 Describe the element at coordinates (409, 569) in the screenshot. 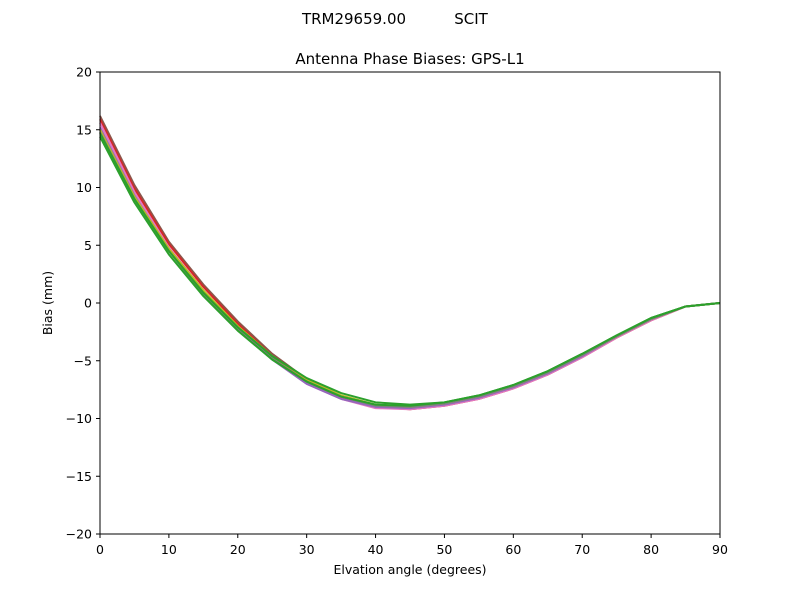

I see `x-axis-label: Elvation angle (degrees)` at that location.